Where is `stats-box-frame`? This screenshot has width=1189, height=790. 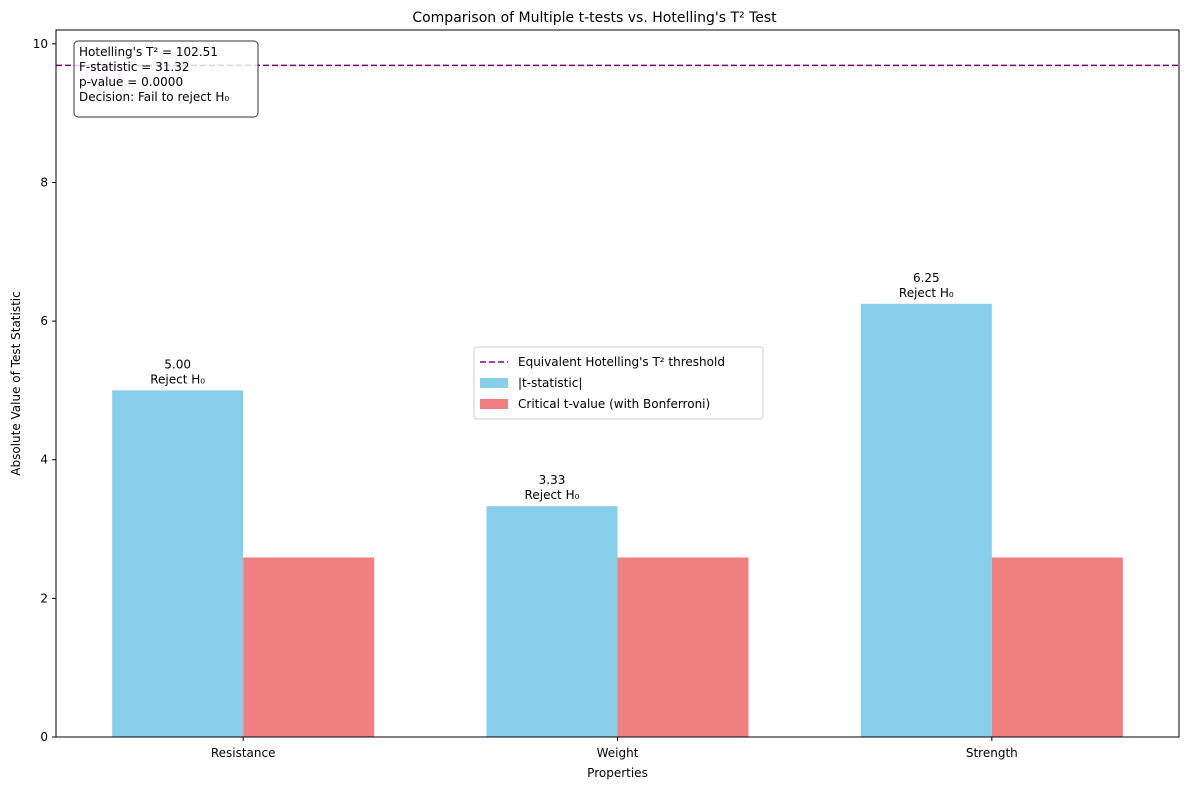
stats-box-frame is located at coordinates (166, 79).